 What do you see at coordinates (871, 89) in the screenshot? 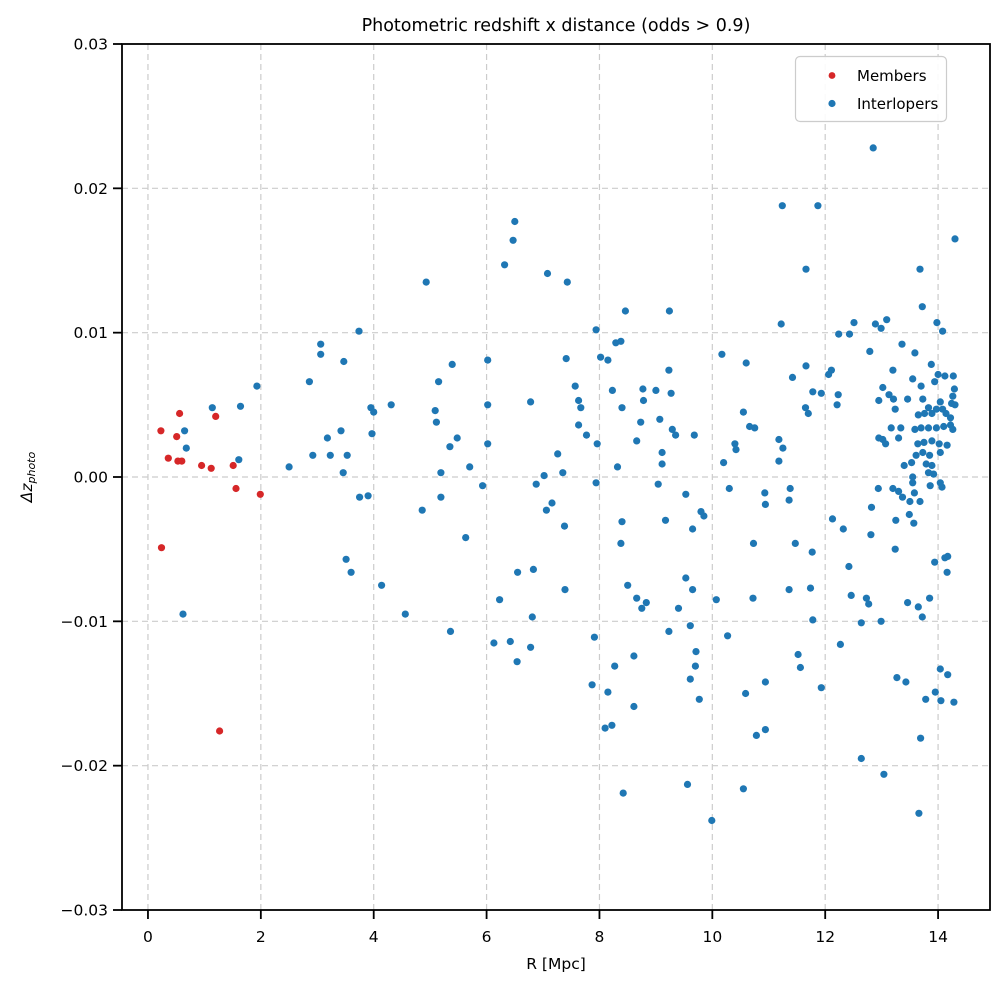
I see `legend: Members Interlopers` at bounding box center [871, 89].